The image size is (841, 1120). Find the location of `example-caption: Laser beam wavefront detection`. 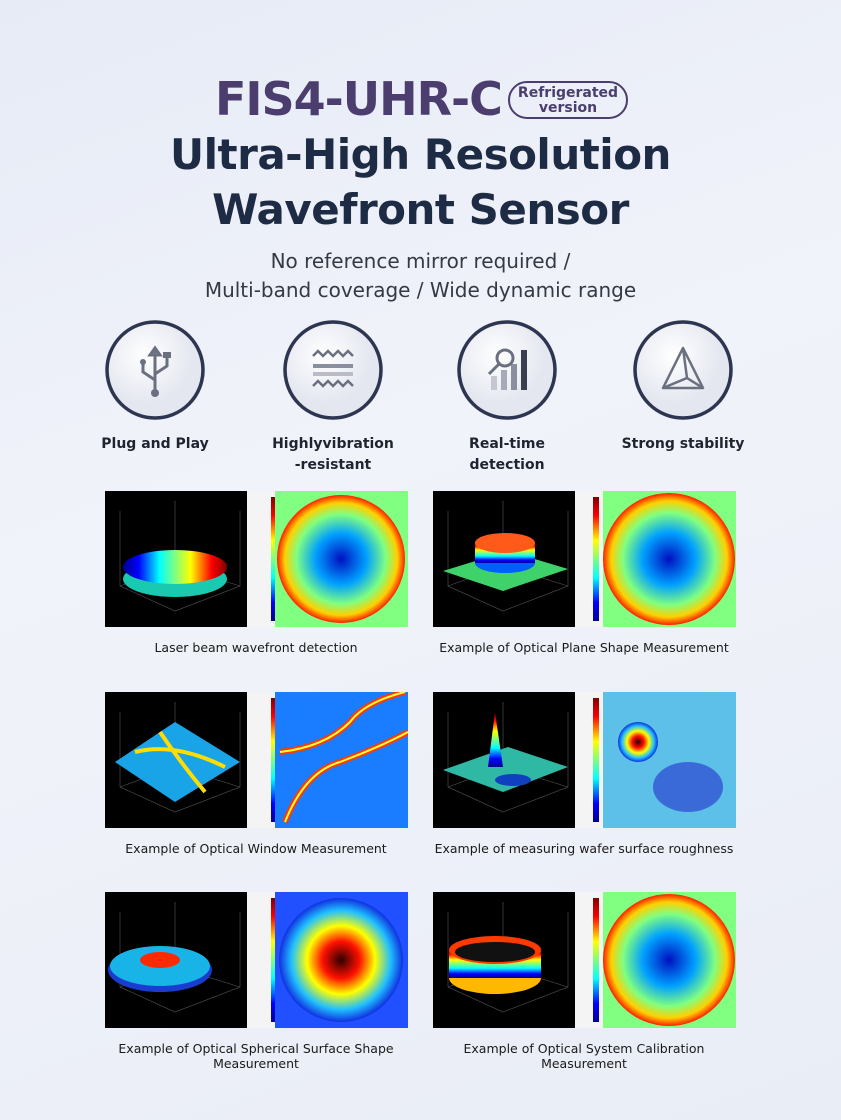

example-caption: Laser beam wavefront detection is located at coordinates (256, 647).